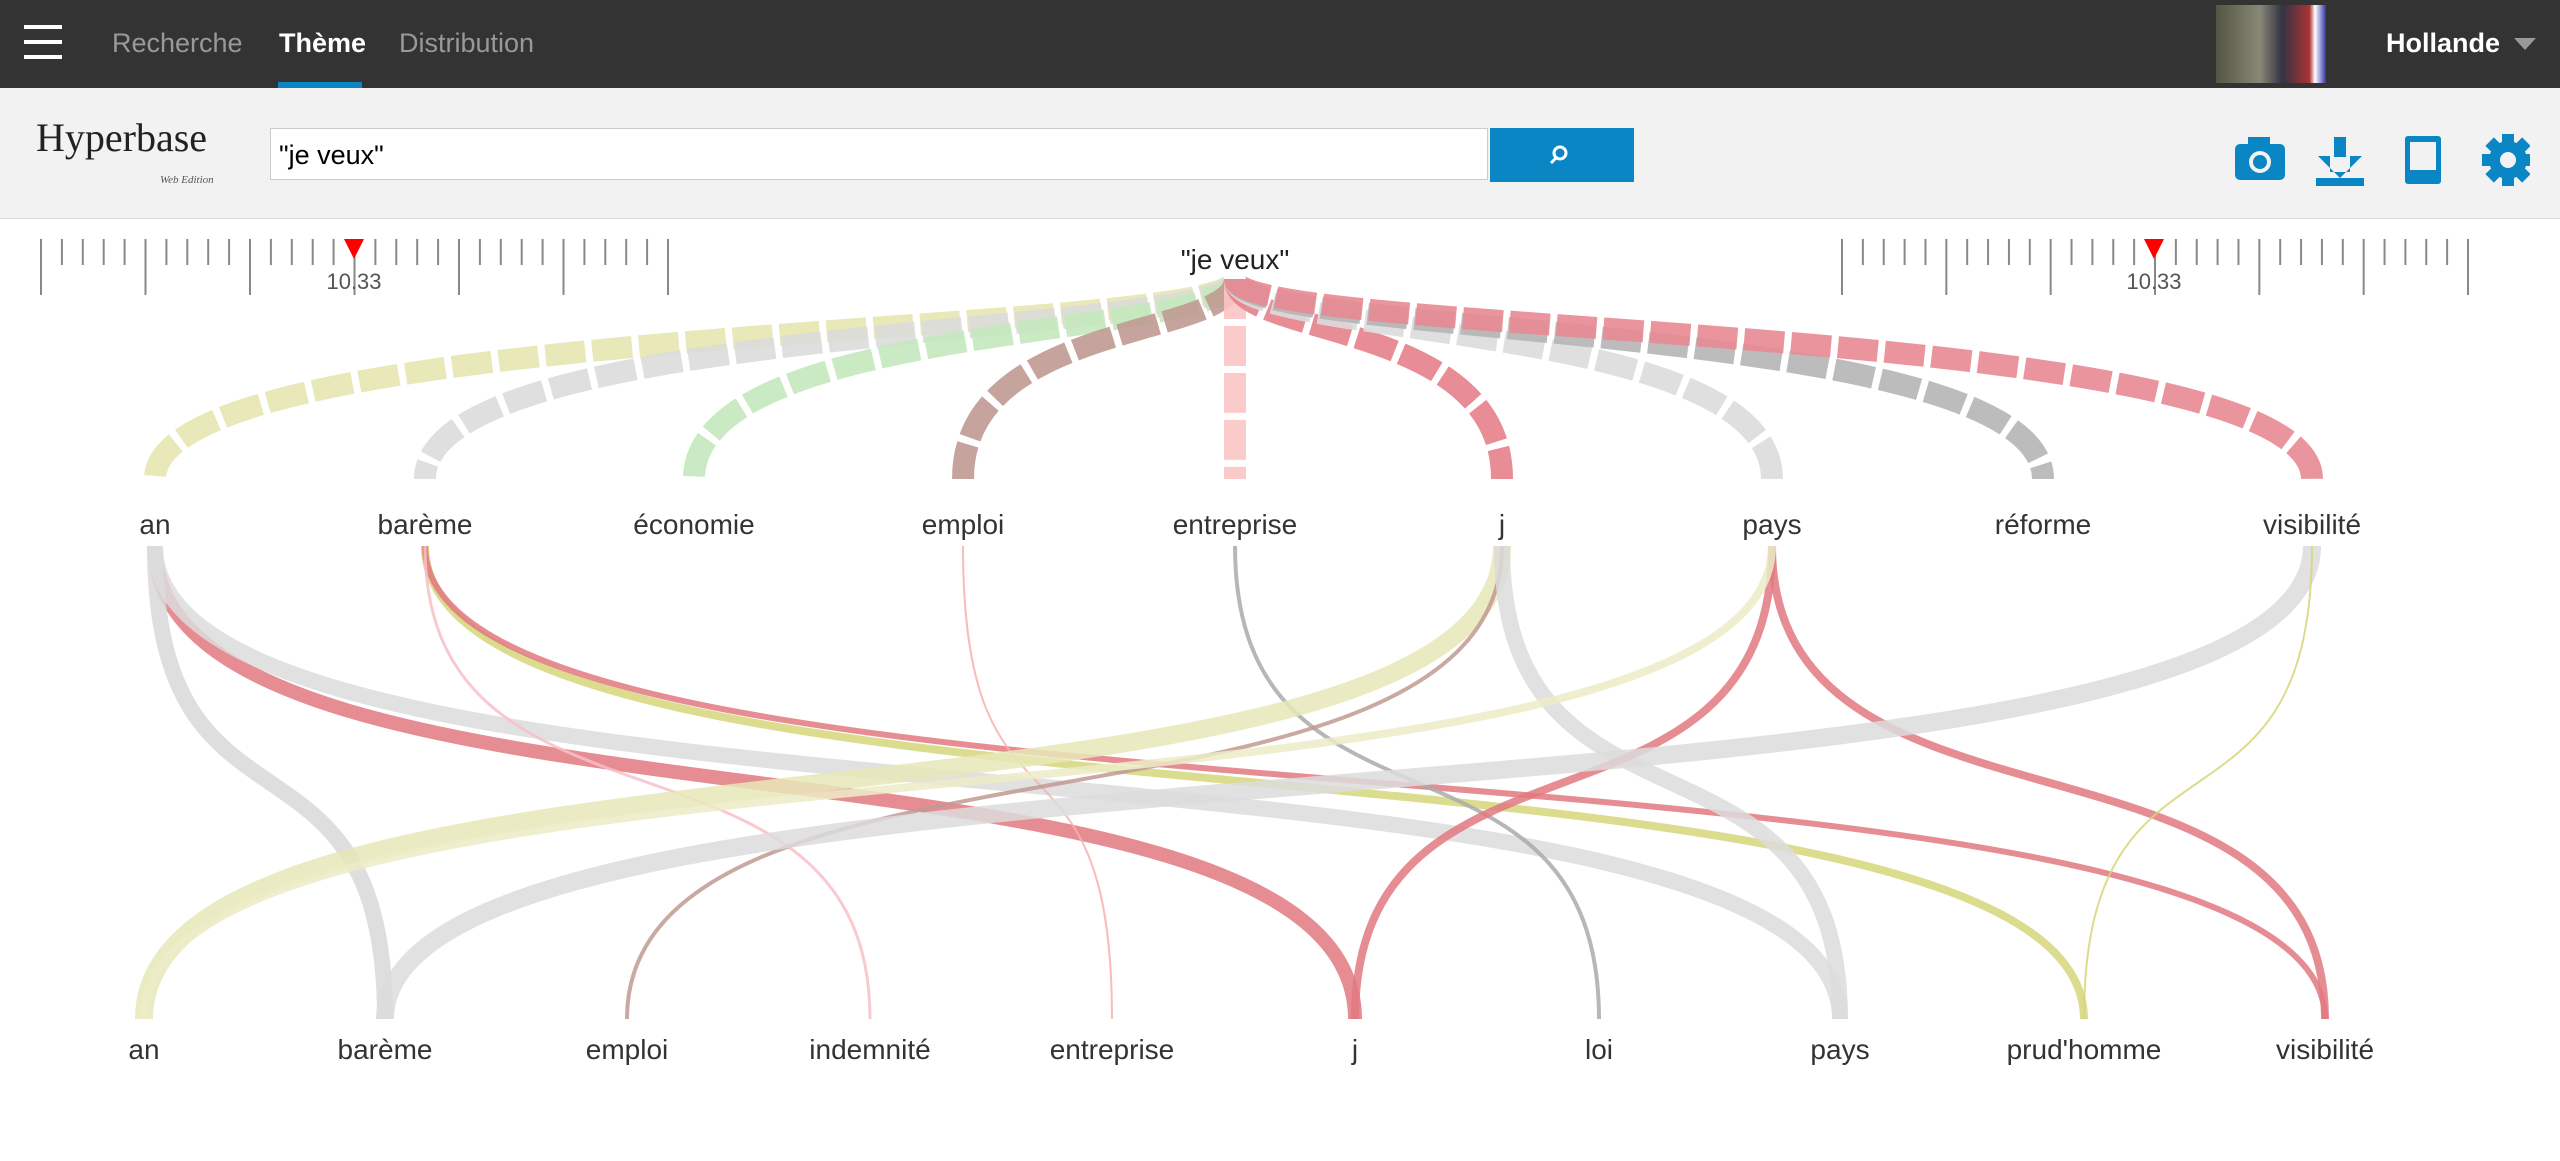  What do you see at coordinates (869, 1049) in the screenshot?
I see `node-label: indemnité` at bounding box center [869, 1049].